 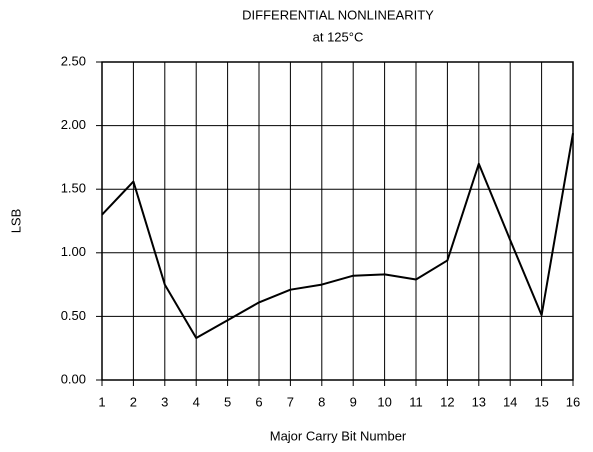 What do you see at coordinates (416, 401) in the screenshot?
I see `x-tick-label: 11` at bounding box center [416, 401].